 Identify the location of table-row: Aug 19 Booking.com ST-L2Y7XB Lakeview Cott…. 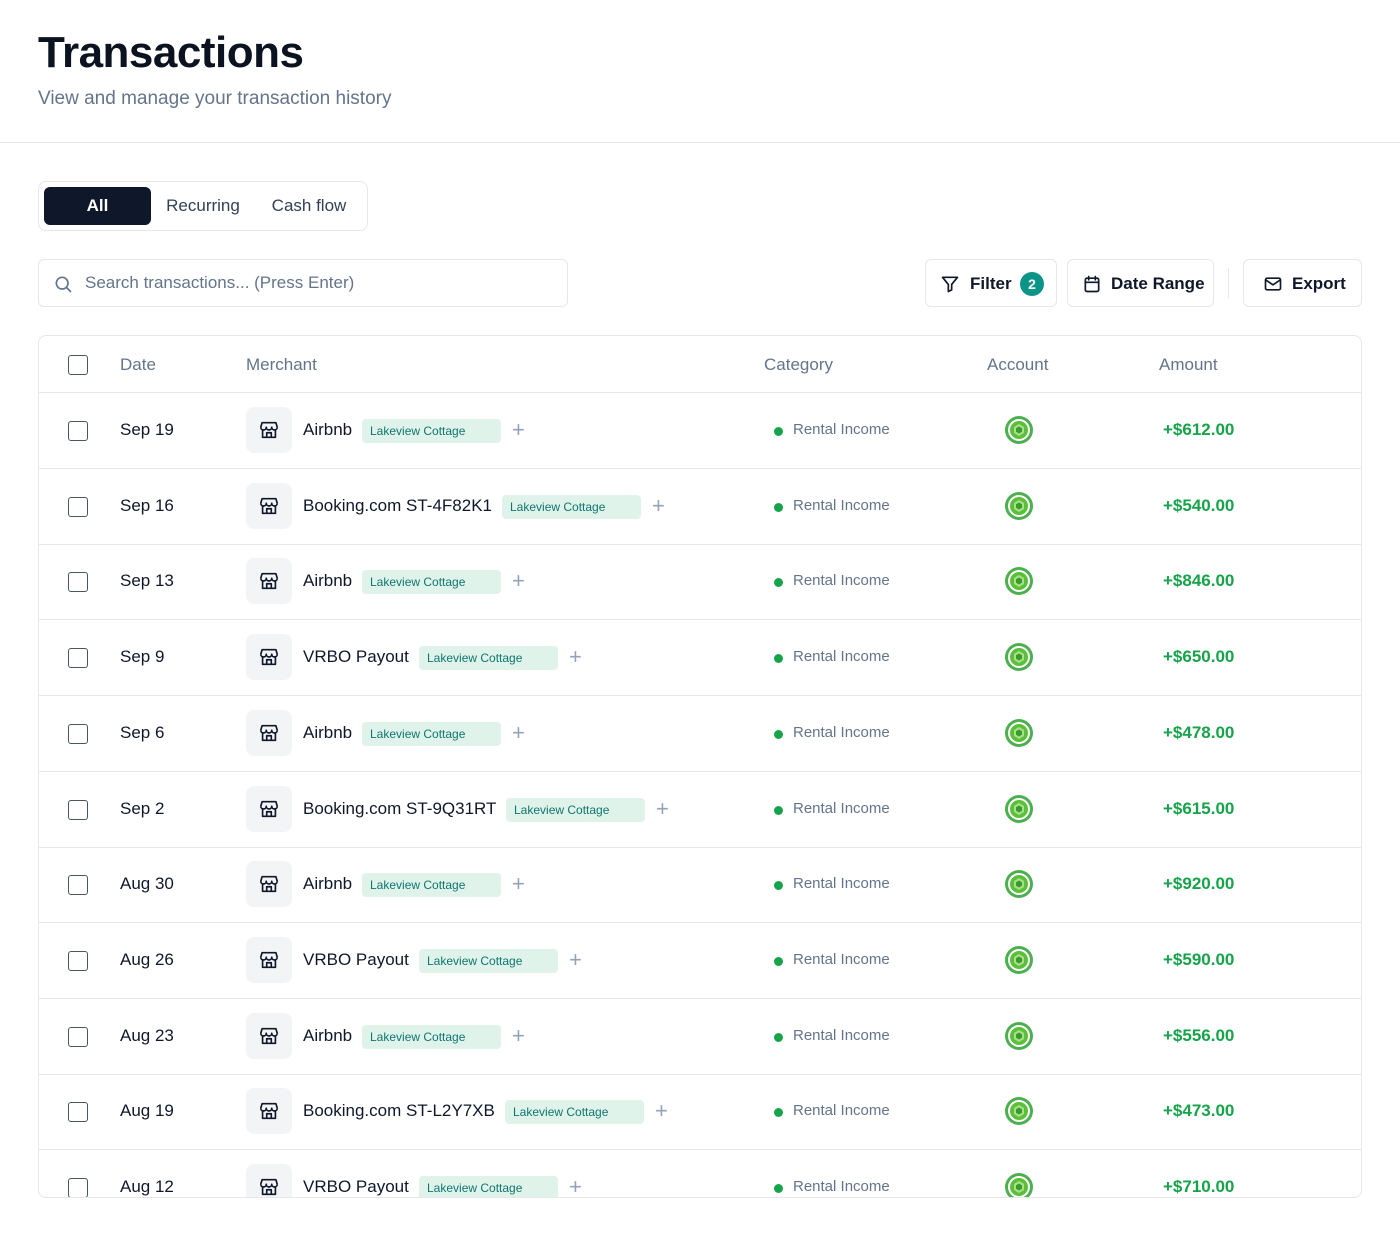
(700, 1112).